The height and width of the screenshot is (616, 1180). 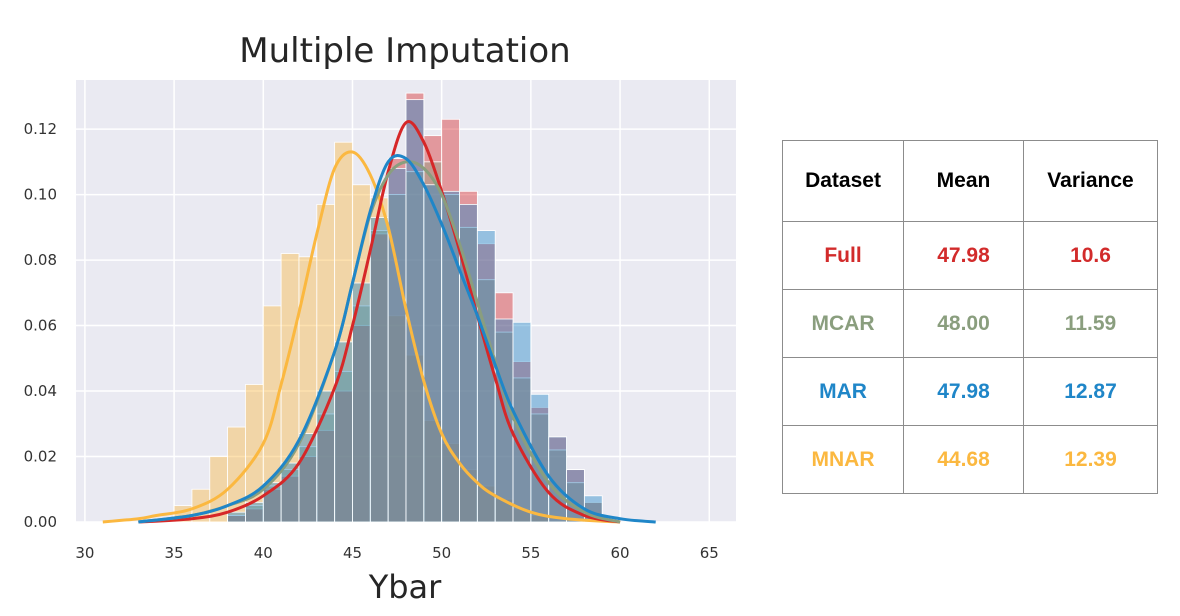 I want to click on cell-dataset: Full, so click(x=843, y=255).